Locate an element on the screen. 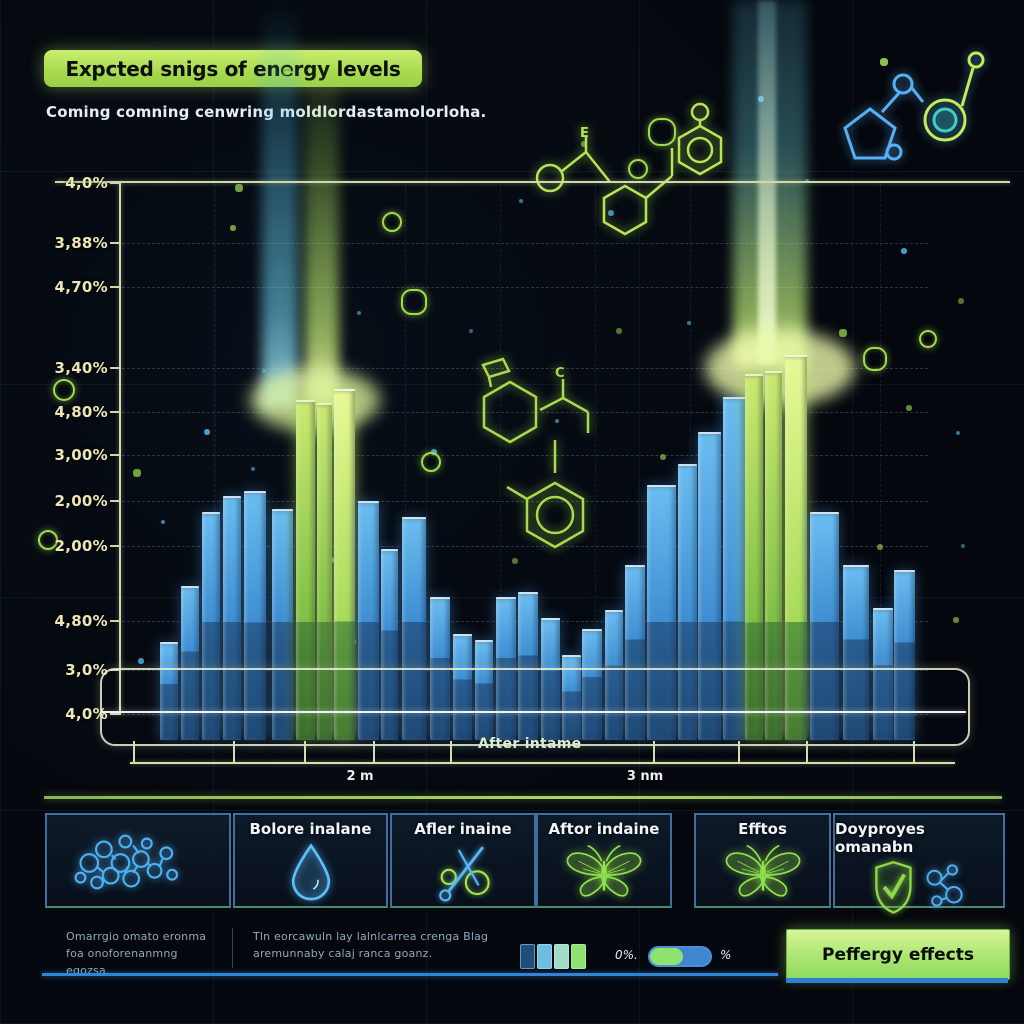 This screenshot has width=1024, height=1024. legend-toggle is located at coordinates (680, 956).